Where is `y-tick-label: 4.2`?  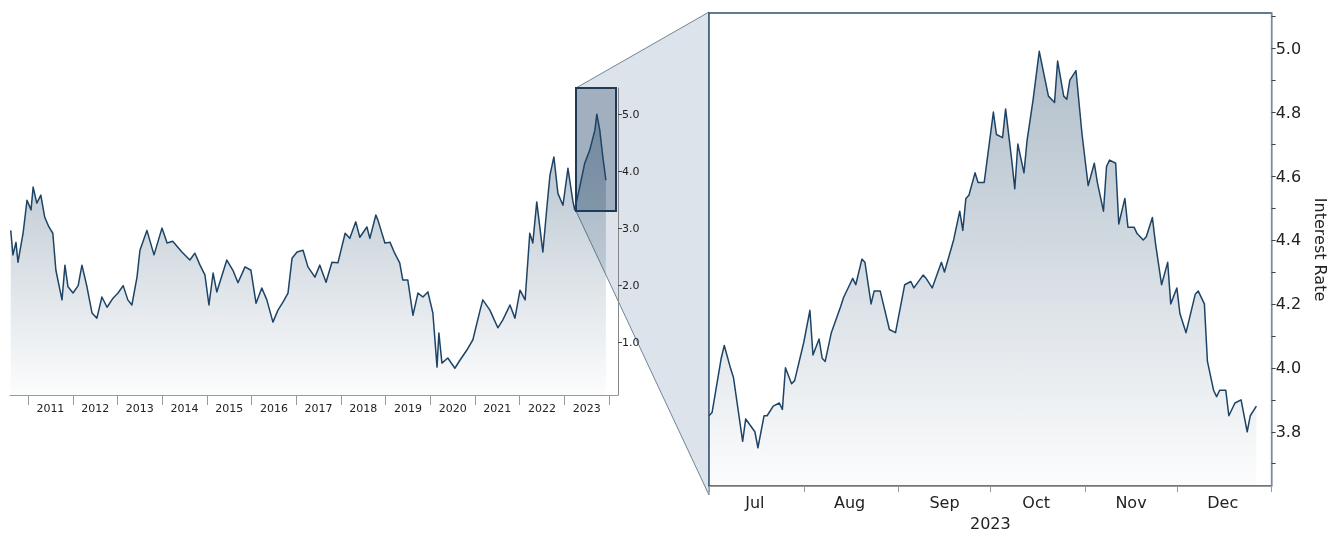 y-tick-label: 4.2 is located at coordinates (1288, 304).